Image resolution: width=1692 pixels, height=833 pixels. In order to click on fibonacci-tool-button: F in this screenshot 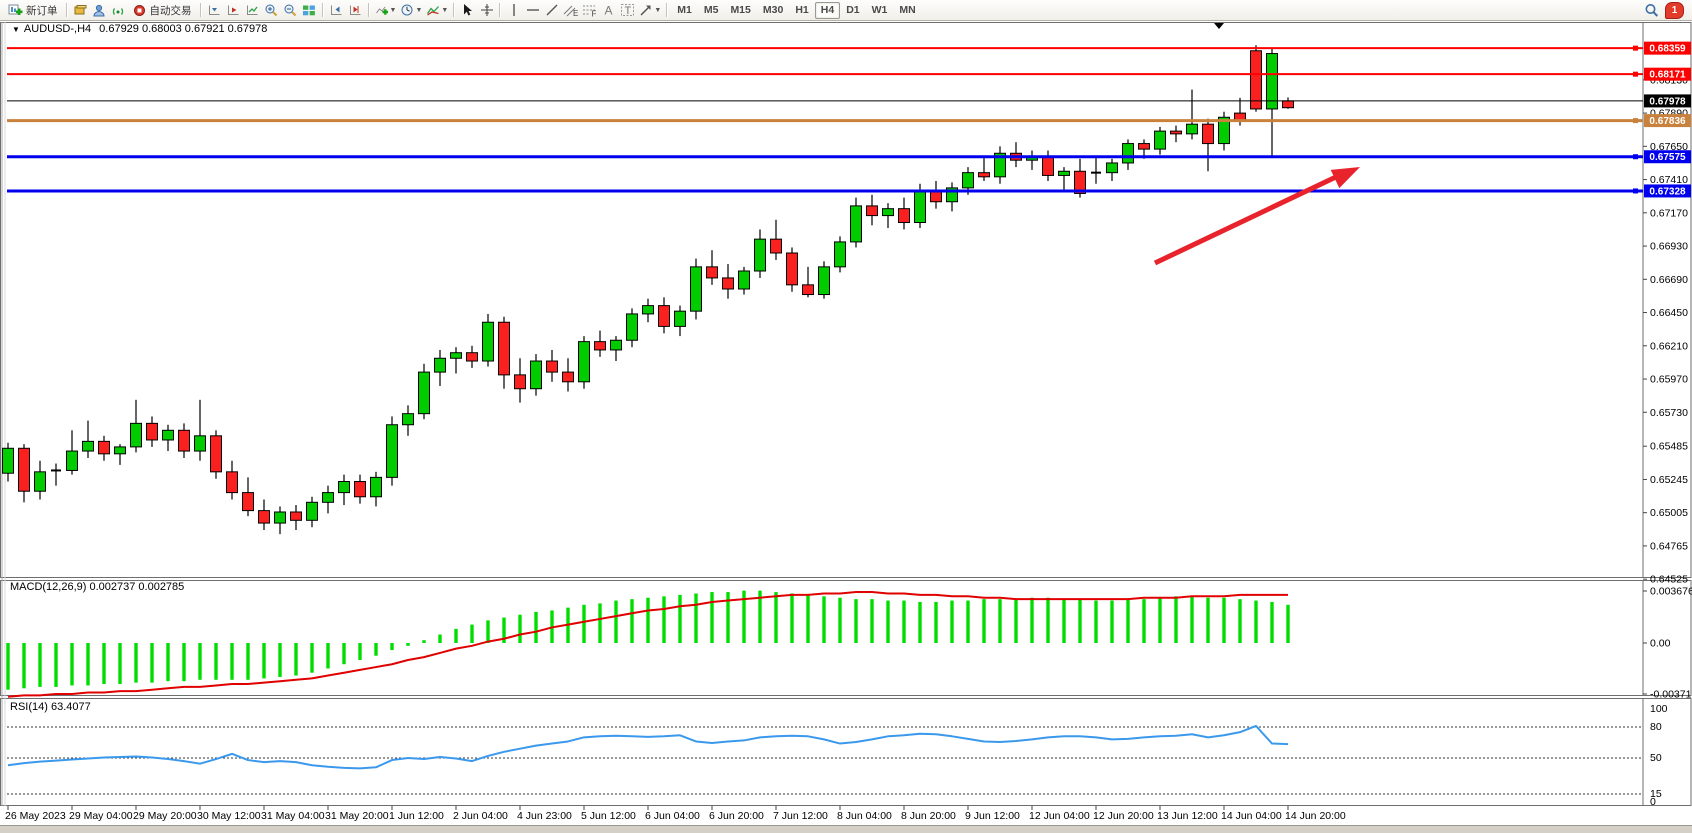, I will do `click(589, 10)`.